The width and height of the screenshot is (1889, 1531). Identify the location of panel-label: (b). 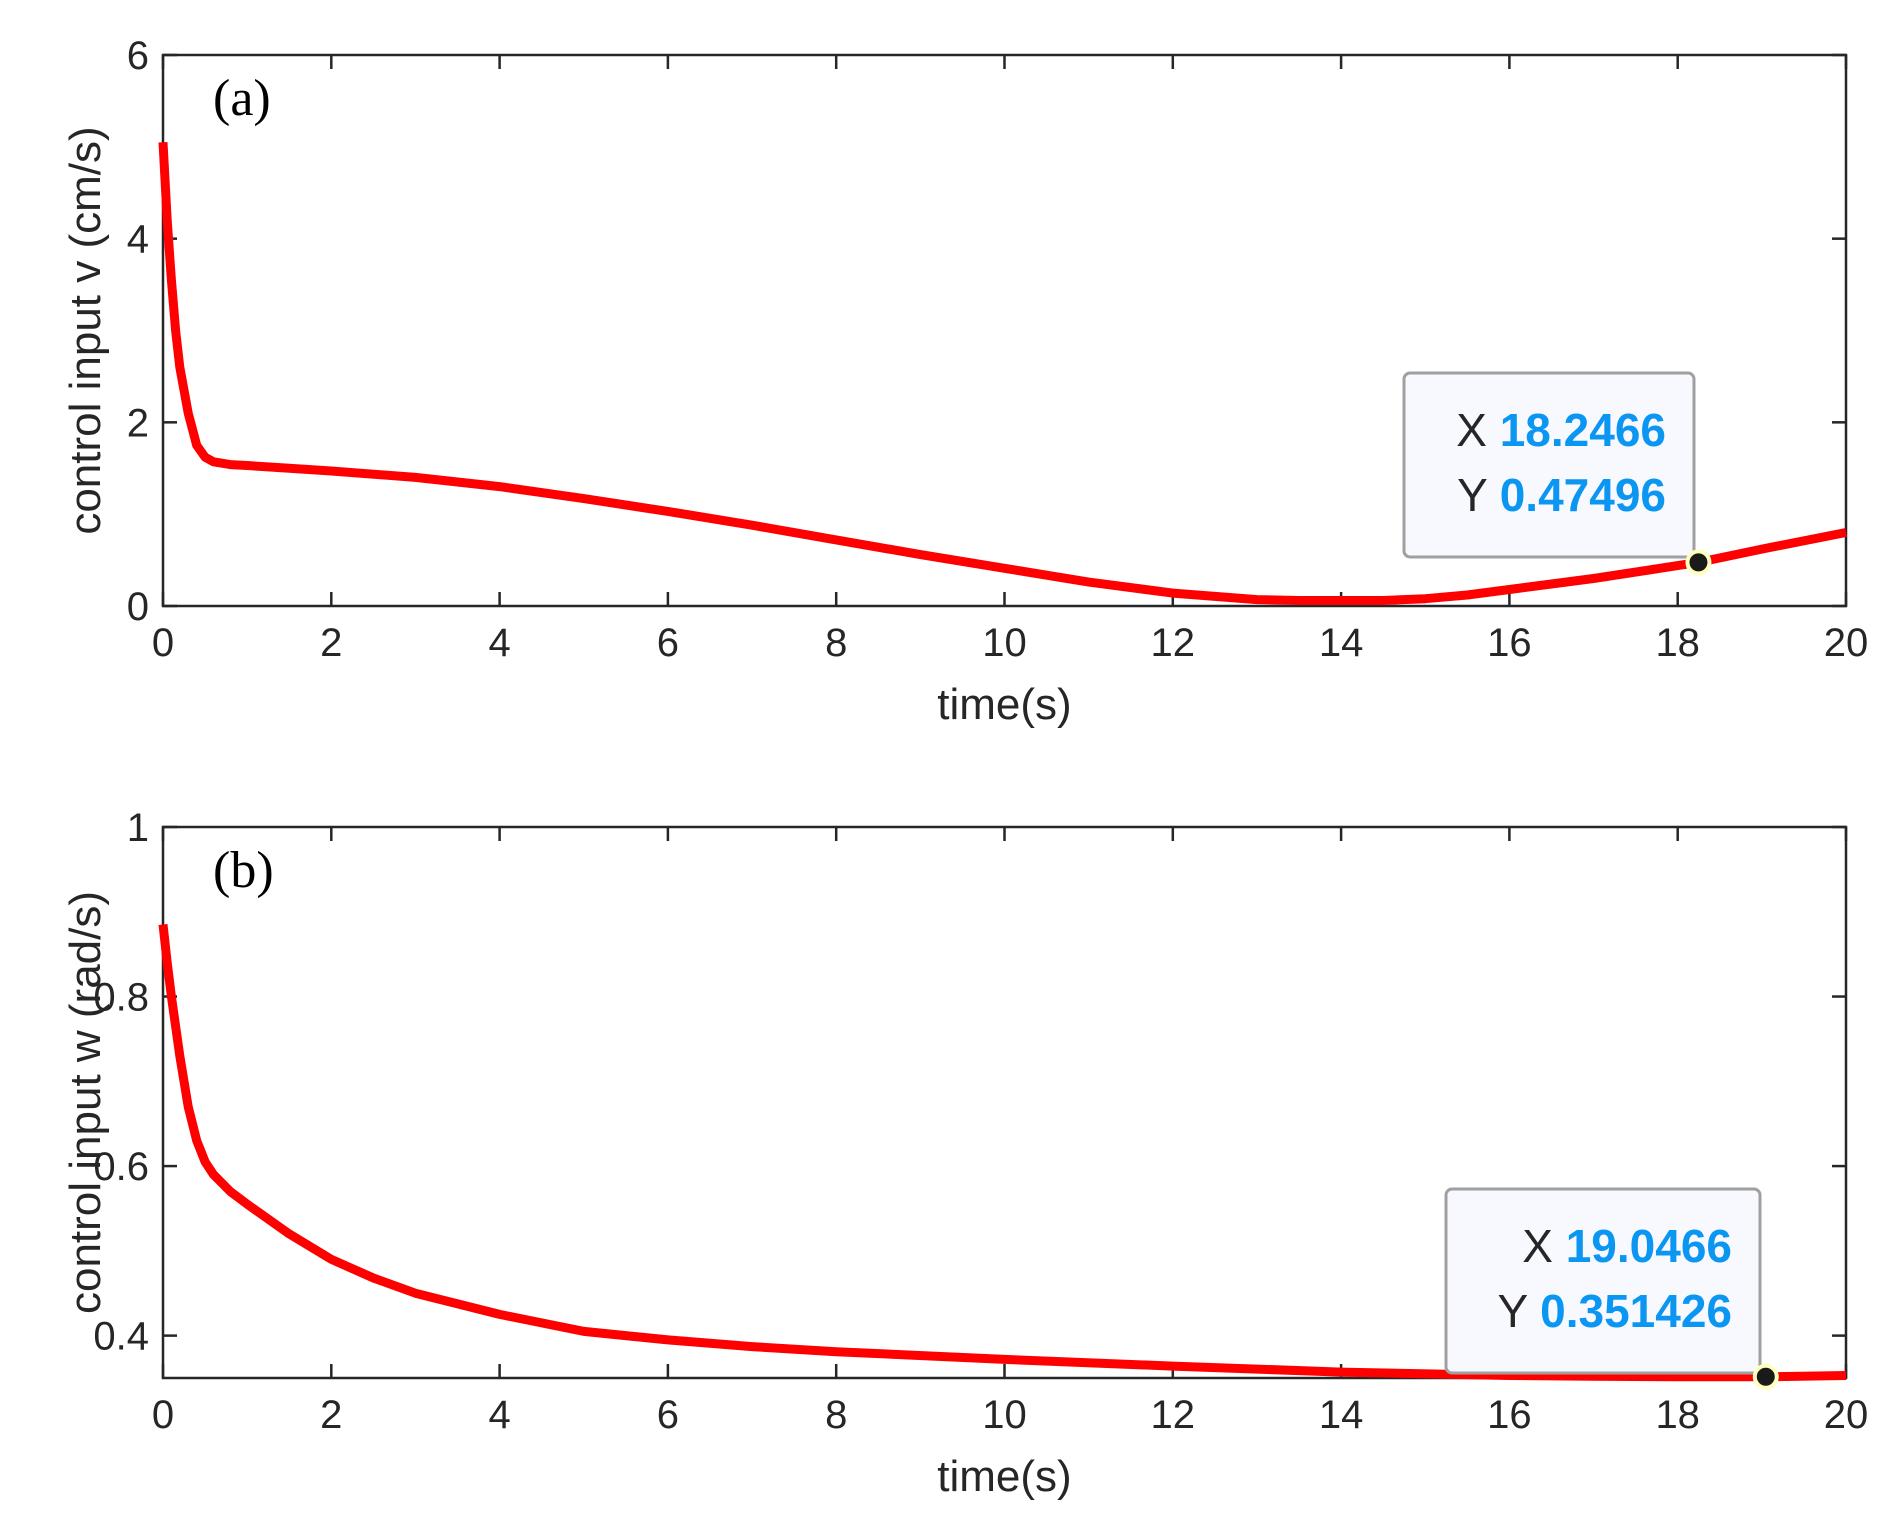
(243, 870).